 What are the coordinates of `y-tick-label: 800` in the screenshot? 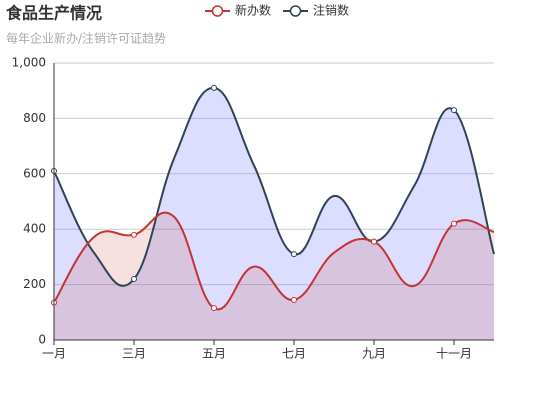 It's located at (34, 118).